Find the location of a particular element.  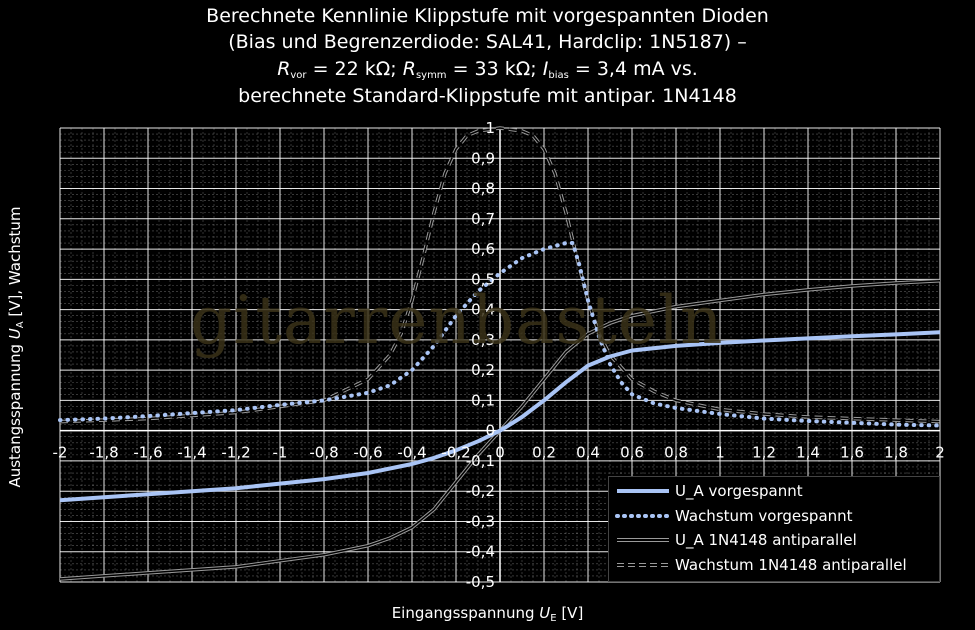

x-tick-label: 1,2 is located at coordinates (764, 453).